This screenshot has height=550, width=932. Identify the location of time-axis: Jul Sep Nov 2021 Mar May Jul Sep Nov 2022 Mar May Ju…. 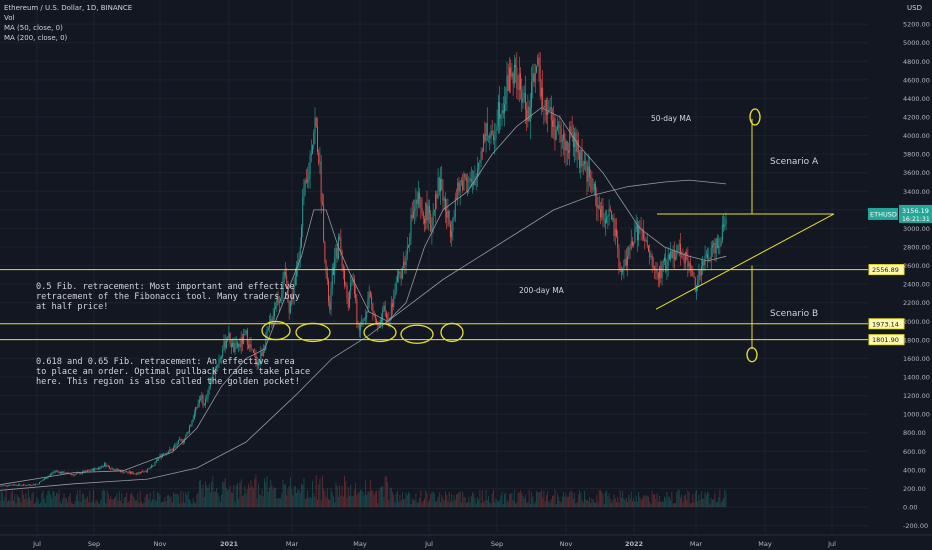
(466, 541).